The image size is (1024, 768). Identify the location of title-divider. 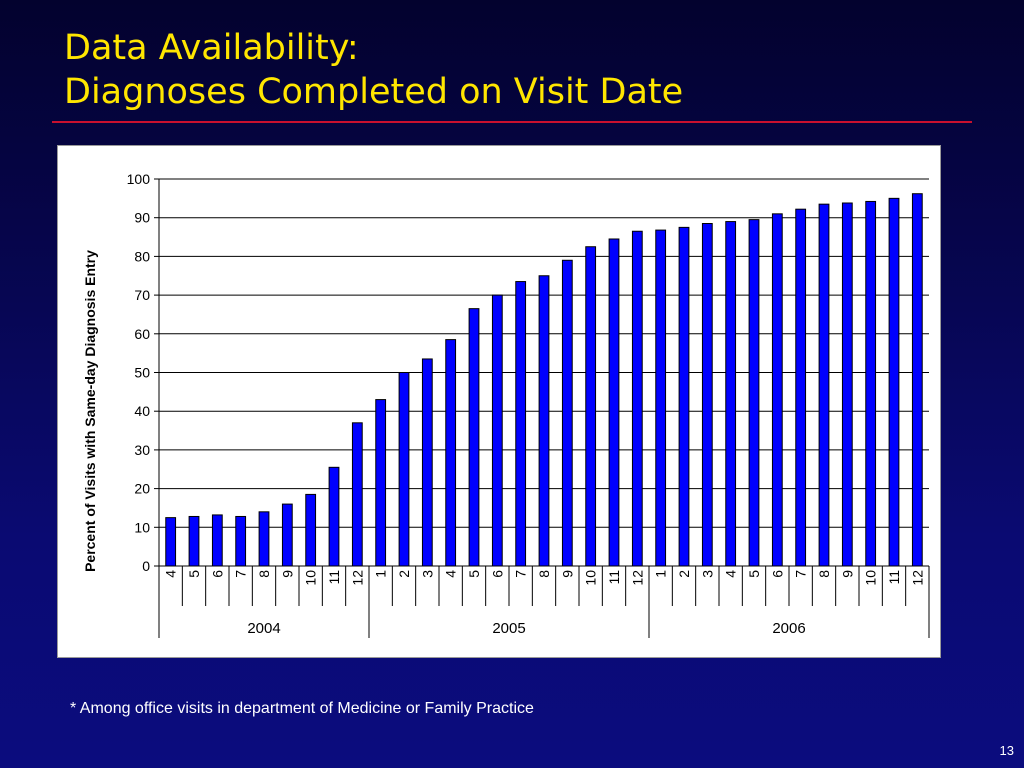
(512, 122).